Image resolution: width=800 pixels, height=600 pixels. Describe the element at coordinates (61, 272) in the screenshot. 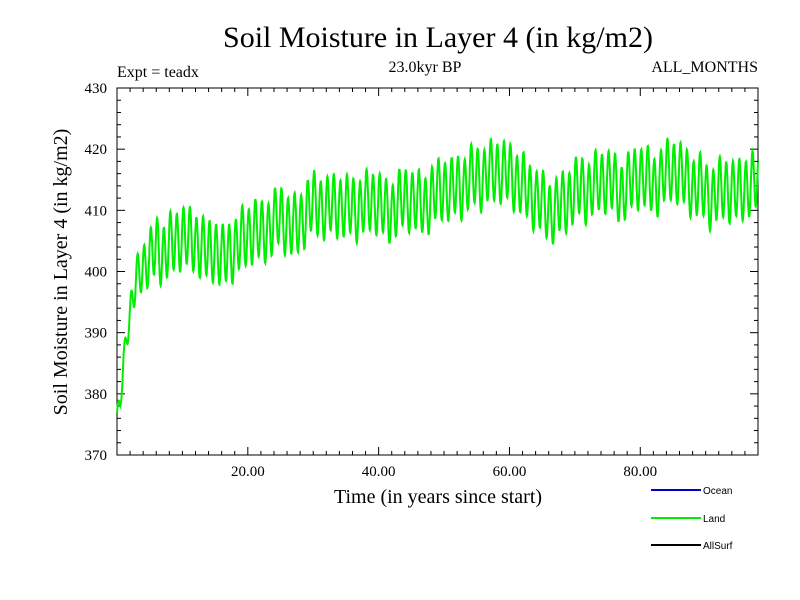

I see `y-axis-label: Soil Moisture in Layer 4 (in kg/m2)` at that location.